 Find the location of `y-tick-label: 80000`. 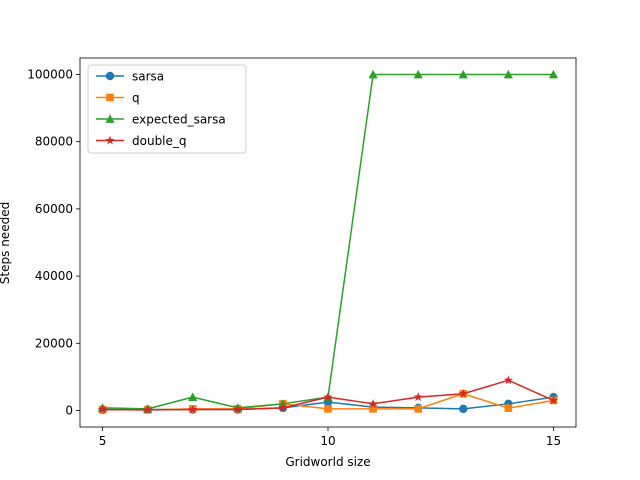

y-tick-label: 80000 is located at coordinates (54, 142).